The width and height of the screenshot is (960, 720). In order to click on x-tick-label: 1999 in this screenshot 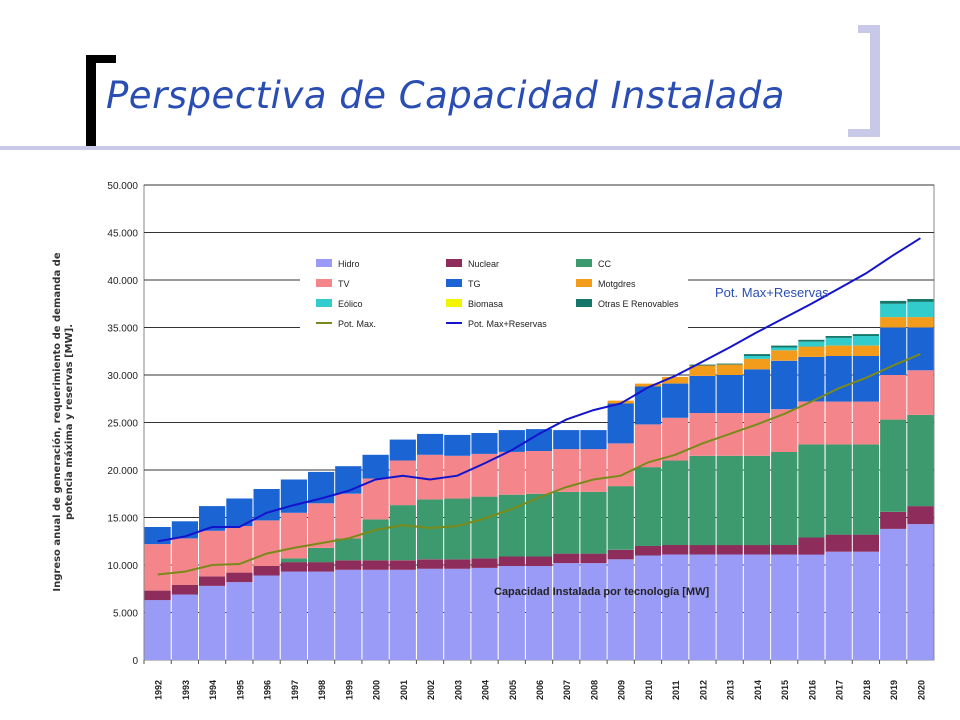, I will do `click(349, 690)`.